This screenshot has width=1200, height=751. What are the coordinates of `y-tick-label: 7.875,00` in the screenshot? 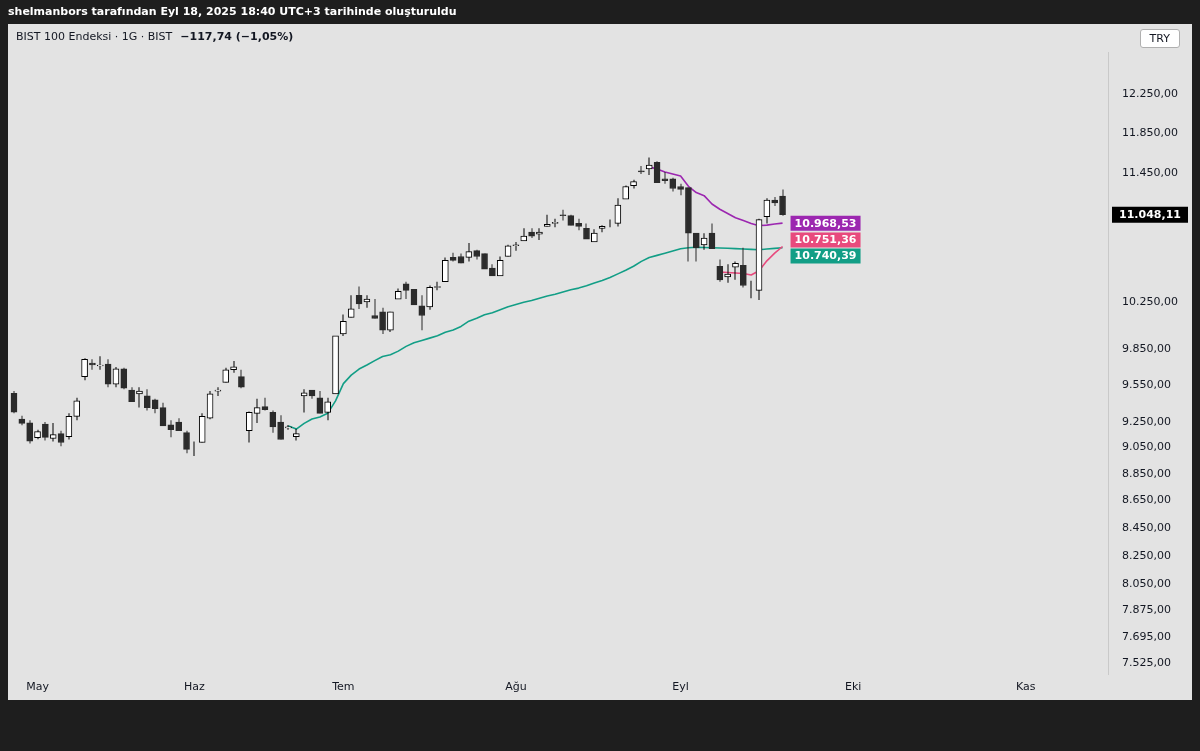 It's located at (1146, 609).